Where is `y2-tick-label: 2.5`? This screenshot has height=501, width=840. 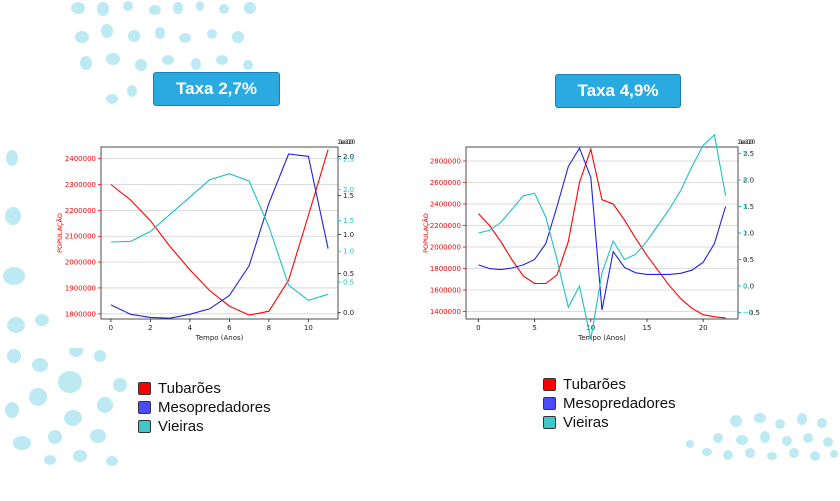
y2-tick-label: 2.5 is located at coordinates (748, 154).